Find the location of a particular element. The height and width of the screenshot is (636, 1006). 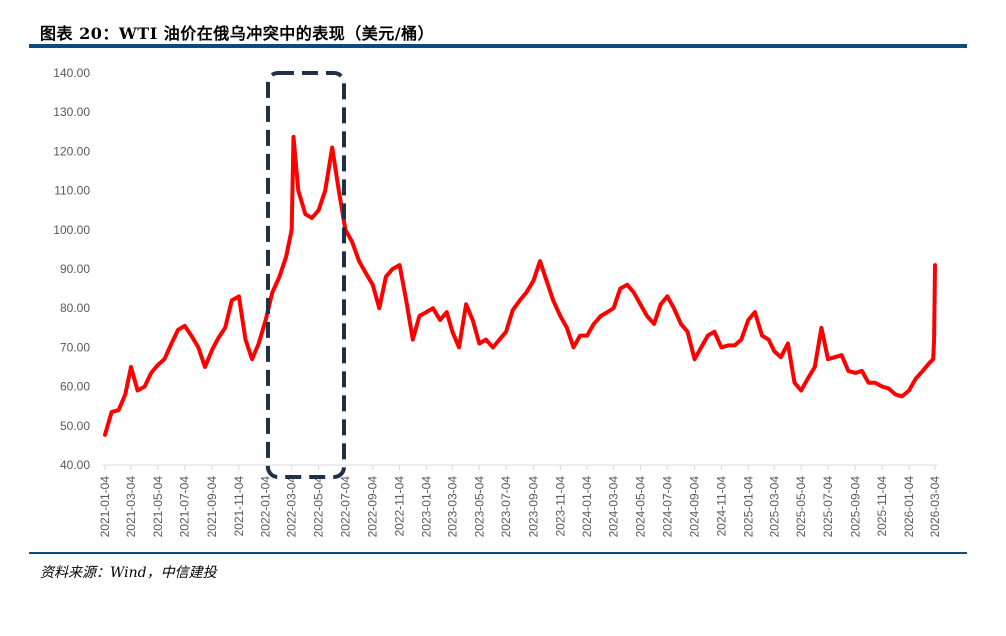

x-tick-label: 2022-11-04 is located at coordinates (400, 506).